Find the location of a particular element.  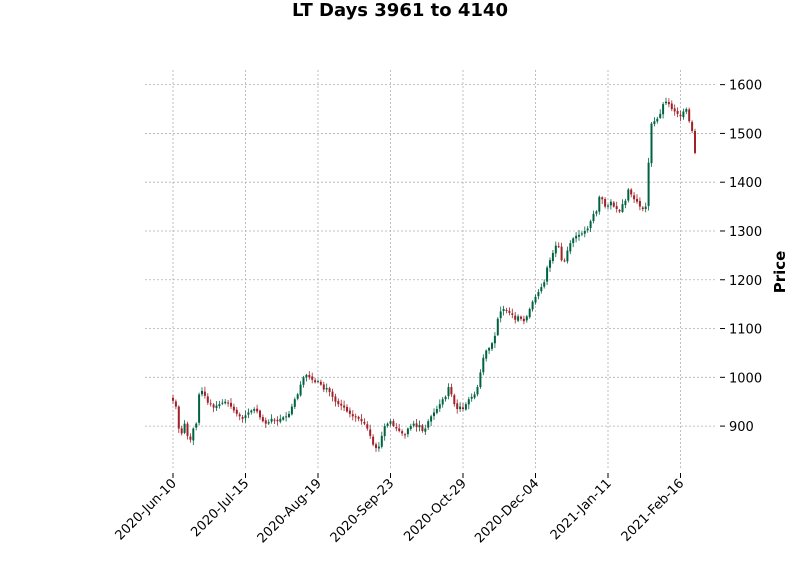

x-tick-label: 2020-Jul-15 is located at coordinates (220, 508).